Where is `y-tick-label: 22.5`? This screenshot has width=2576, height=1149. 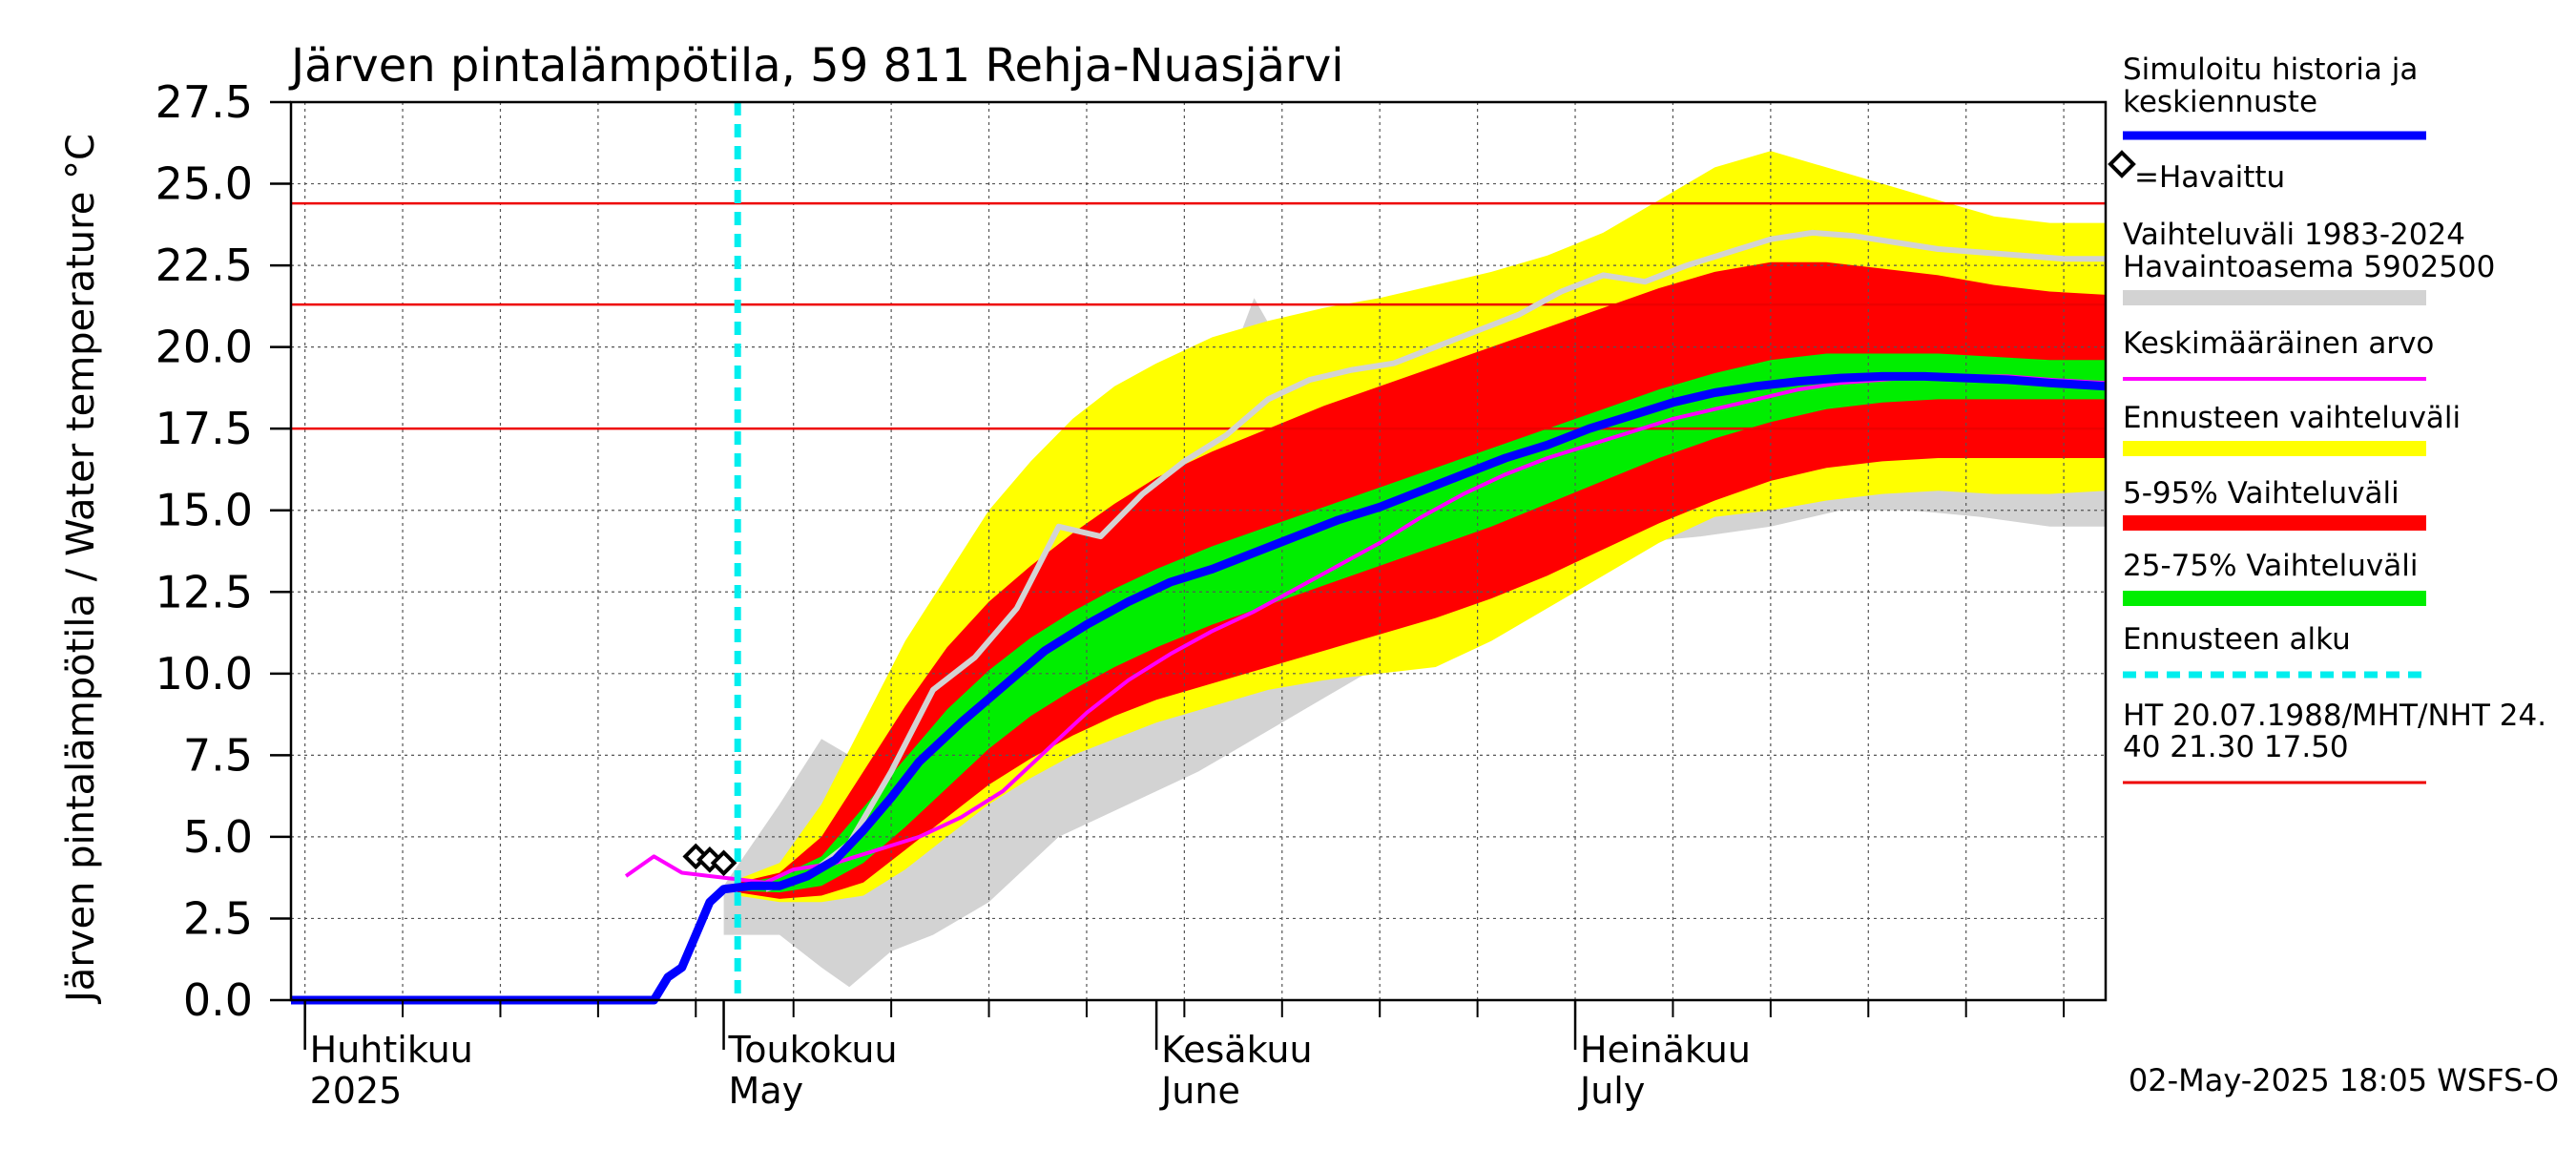
y-tick-label: 22.5 is located at coordinates (204, 265).